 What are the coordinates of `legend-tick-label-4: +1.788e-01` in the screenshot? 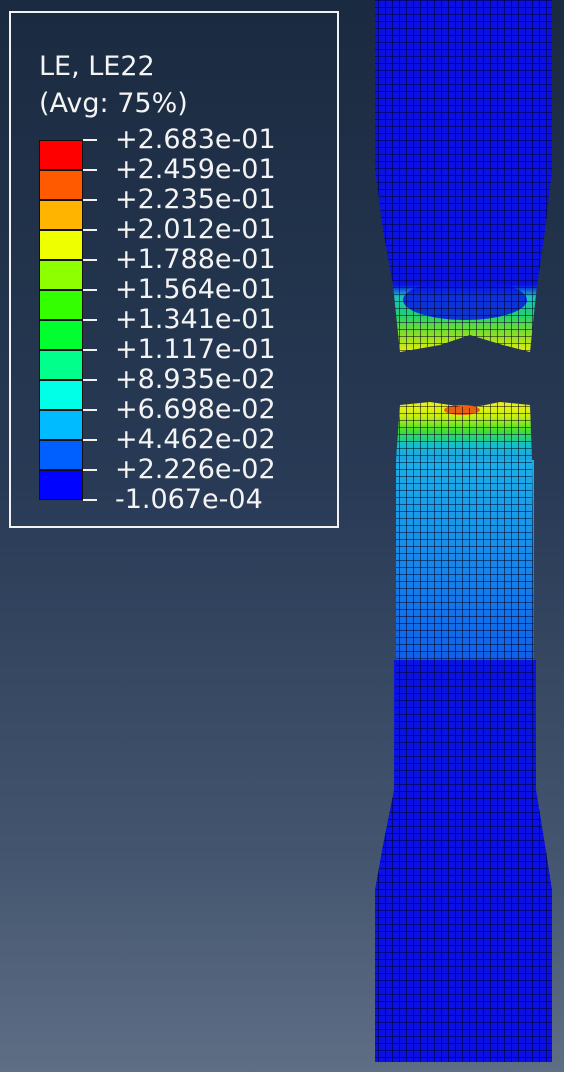 It's located at (195, 259).